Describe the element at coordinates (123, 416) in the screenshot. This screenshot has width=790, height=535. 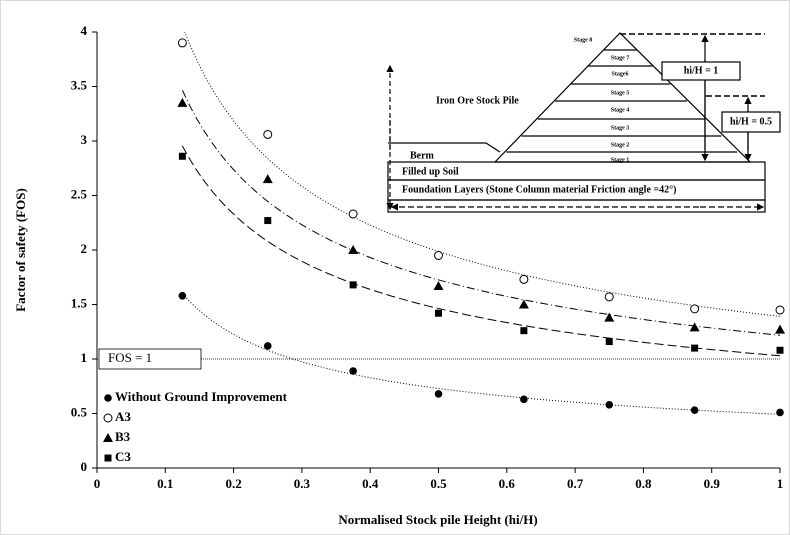
I see `legend-label: A3` at that location.